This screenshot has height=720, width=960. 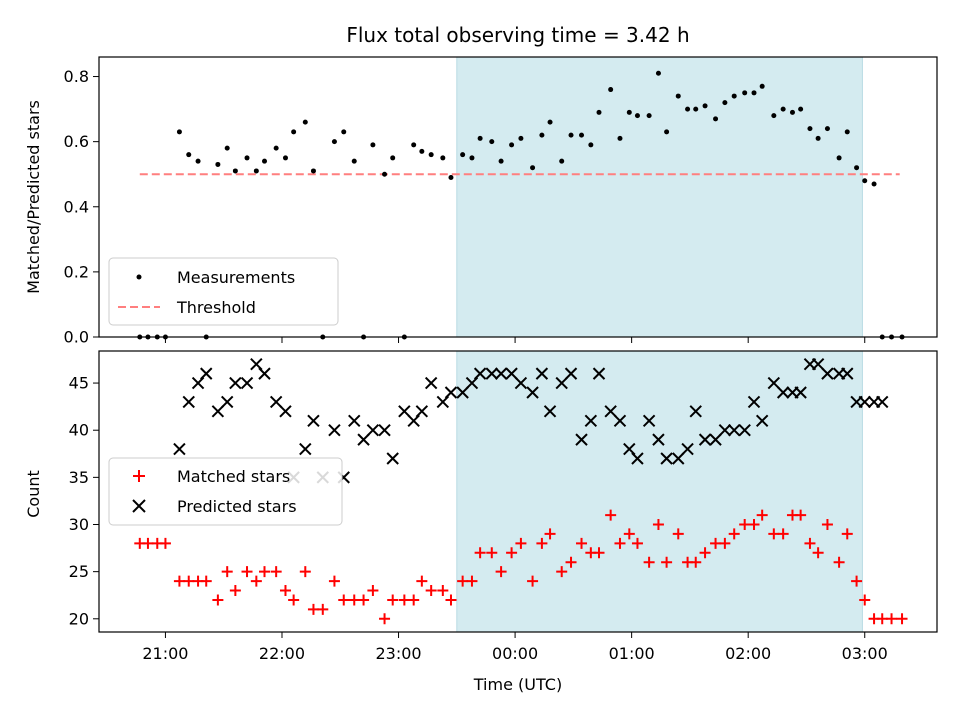 I want to click on legend-predicted-label: Predicted stars, so click(x=237, y=506).